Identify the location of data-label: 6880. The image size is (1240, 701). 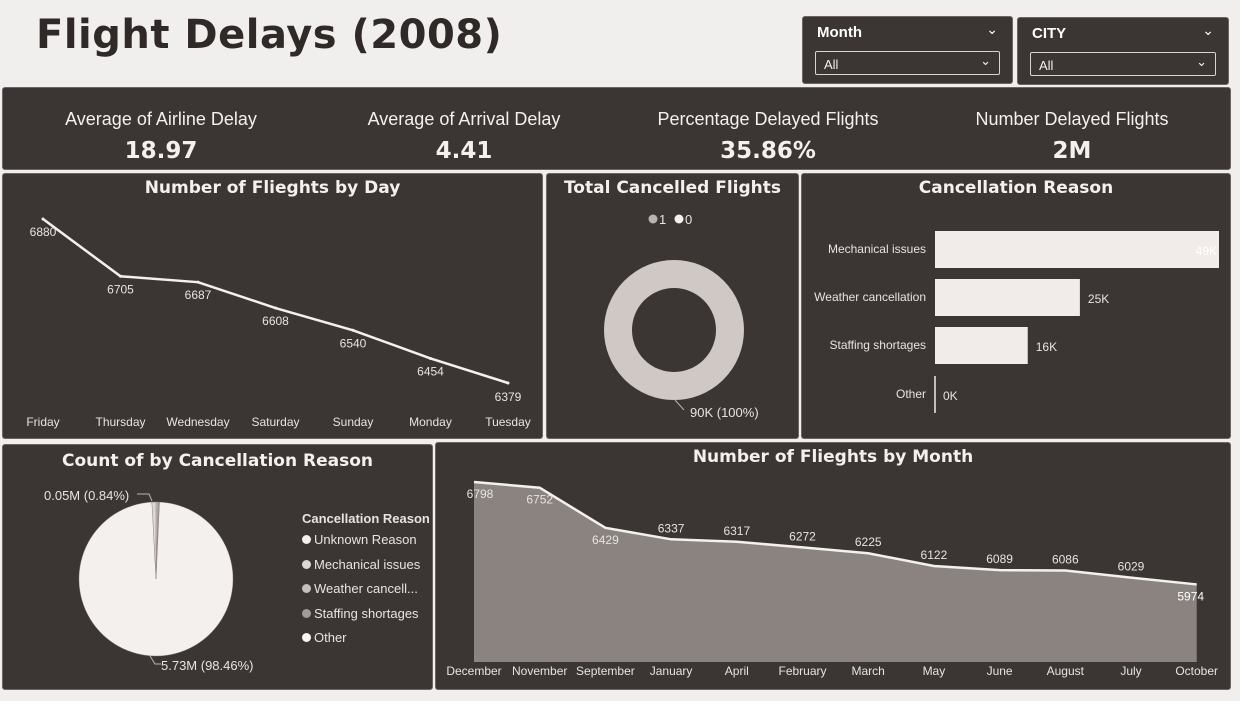
(43, 232).